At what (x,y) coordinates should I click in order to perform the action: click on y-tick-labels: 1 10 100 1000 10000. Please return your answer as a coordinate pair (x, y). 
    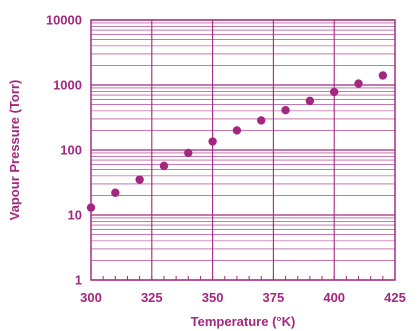
    Looking at the image, I should click on (64, 150).